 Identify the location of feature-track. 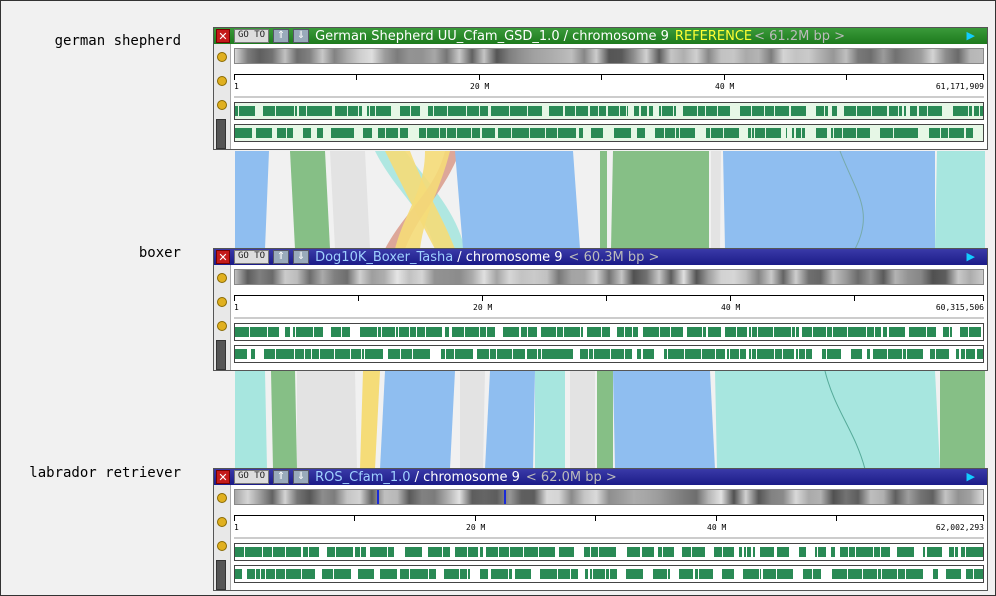
(609, 133).